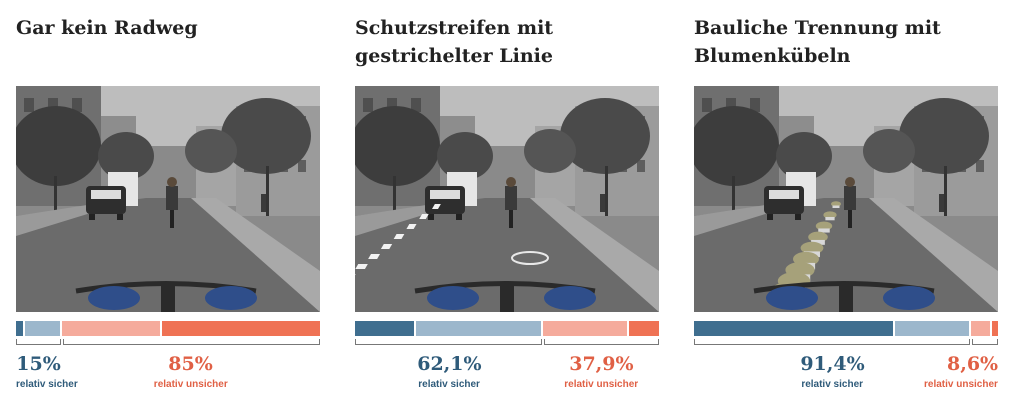 This screenshot has height=406, width=1024. What do you see at coordinates (107, 28) in the screenshot?
I see `panel-title: Gar kein Radweg` at bounding box center [107, 28].